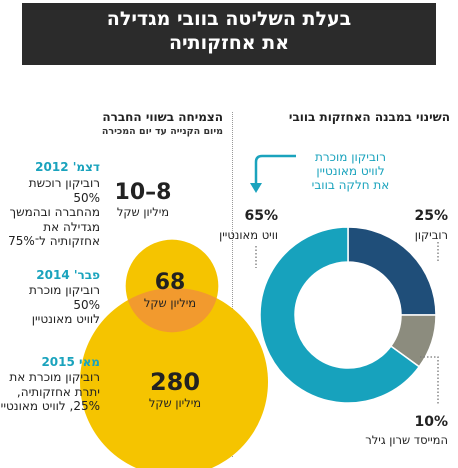 The width and height of the screenshot is (458, 468). What do you see at coordinates (406, 440) in the screenshot?
I see `donut-label-name: המייסד שרון גילר` at bounding box center [406, 440].